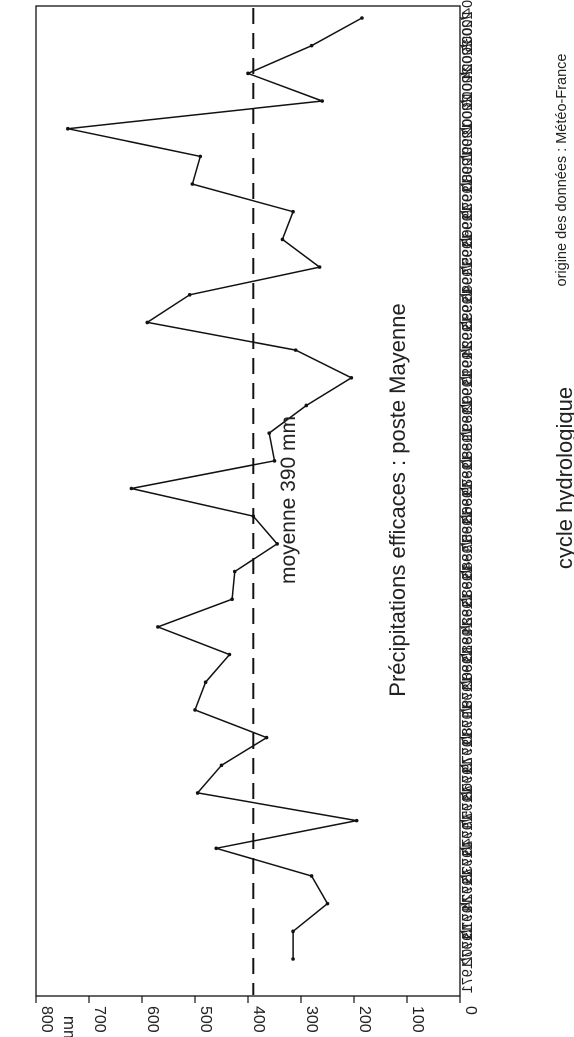 The image size is (574, 1037). What do you see at coordinates (468, 184) in the screenshot?
I see `x-tick-label: 1998/1999` at bounding box center [468, 184].